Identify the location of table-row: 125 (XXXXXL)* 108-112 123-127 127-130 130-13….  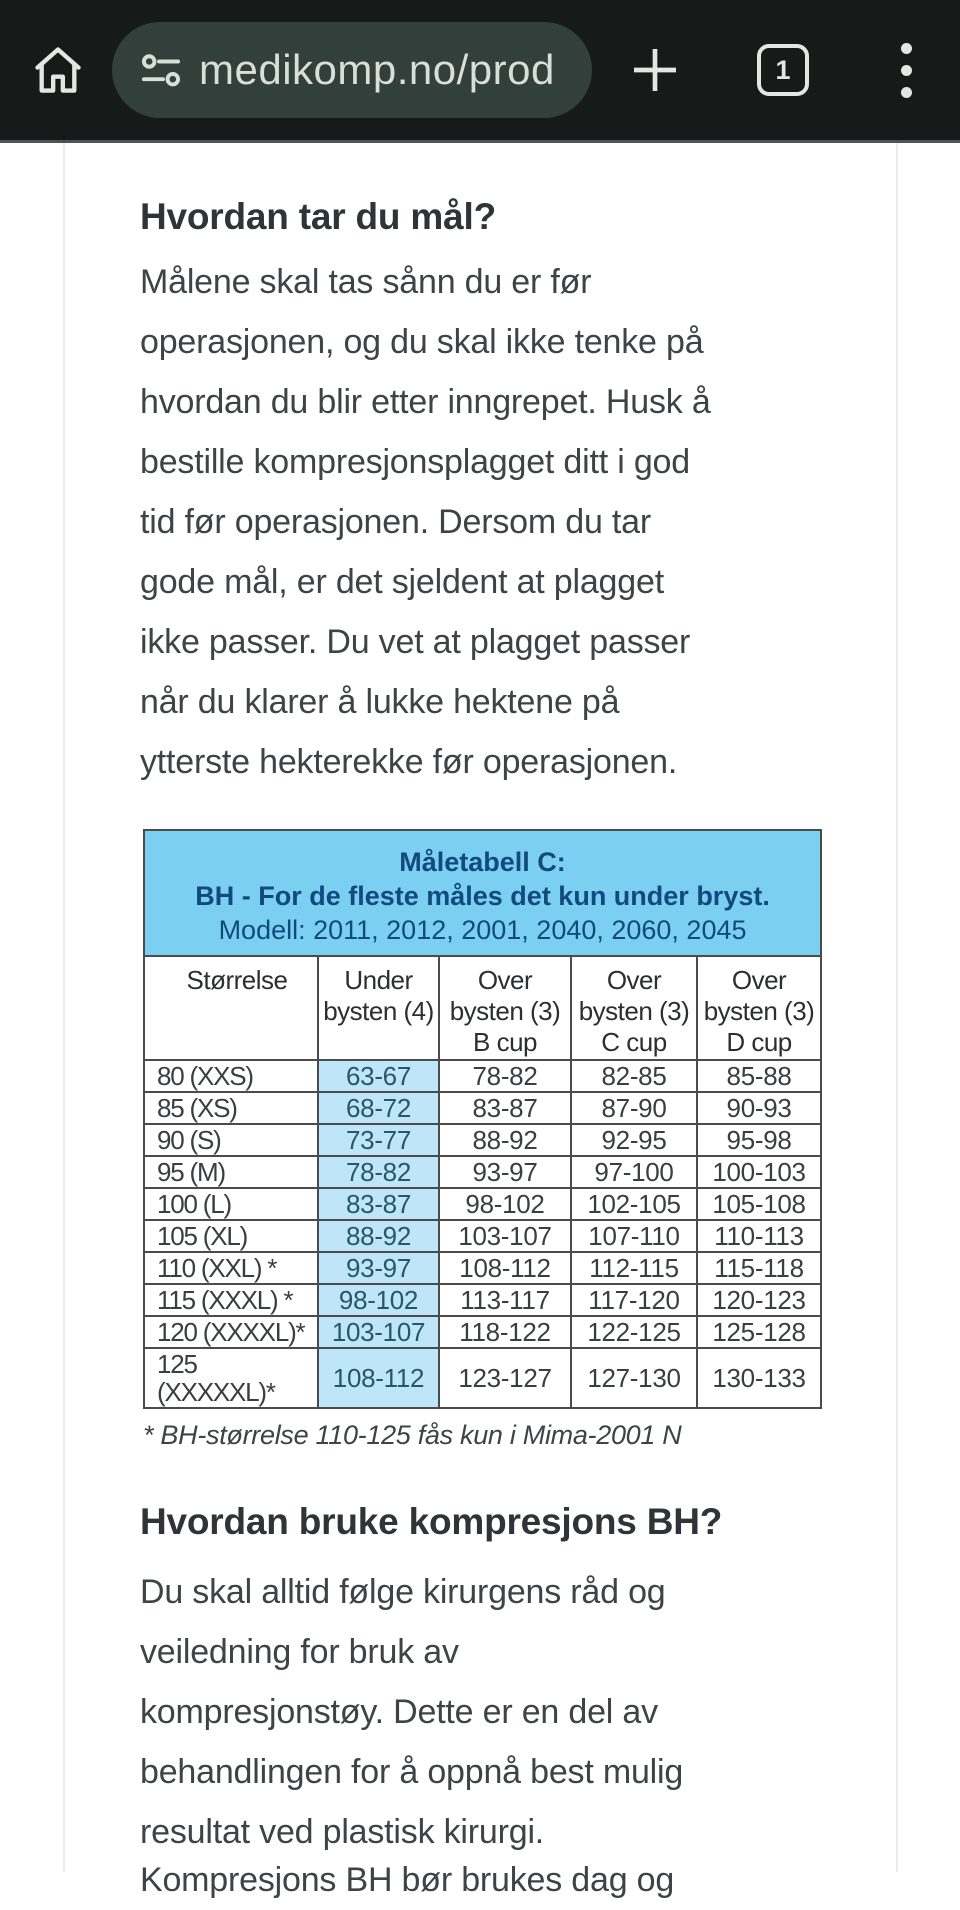
(483, 1378).